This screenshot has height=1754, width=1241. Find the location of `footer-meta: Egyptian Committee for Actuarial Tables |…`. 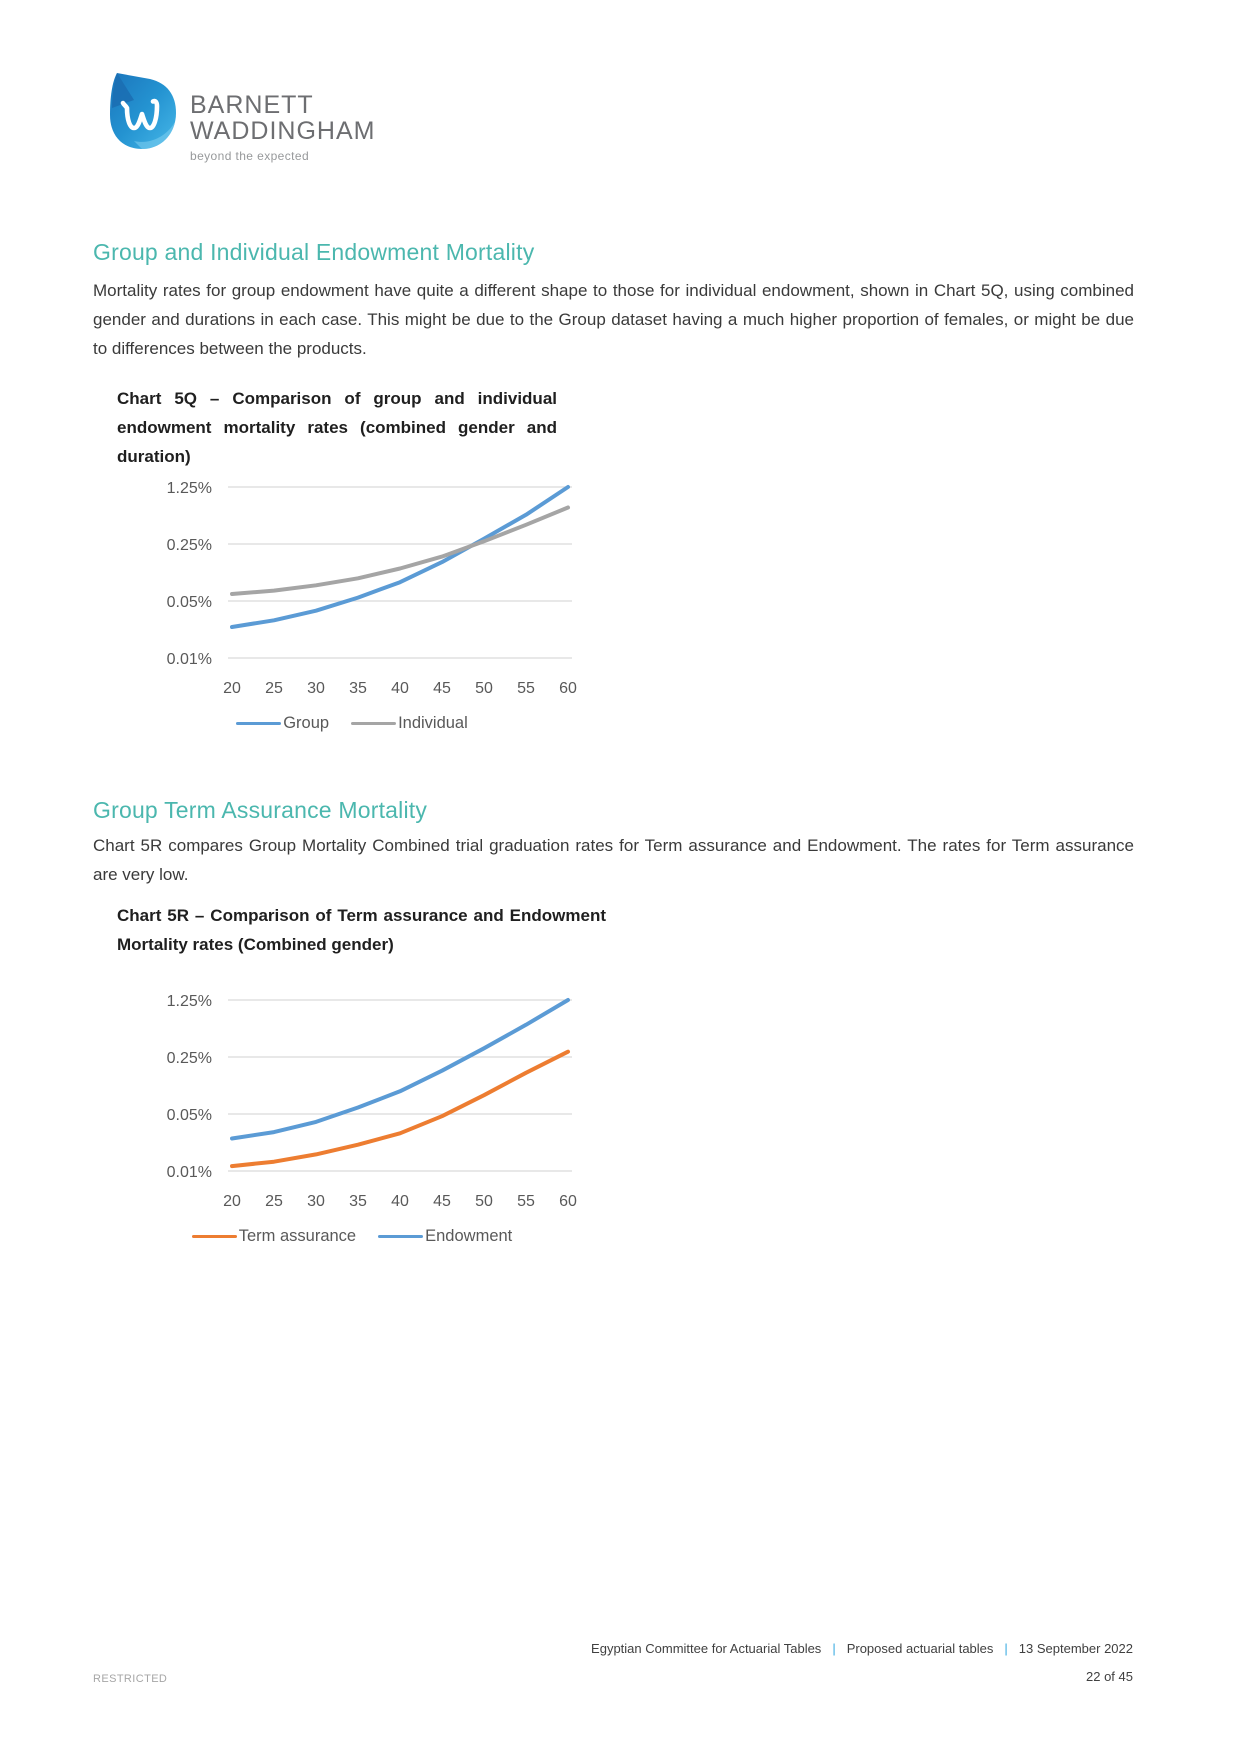

footer-meta: Egyptian Committee for Actuarial Tables |… is located at coordinates (862, 1648).